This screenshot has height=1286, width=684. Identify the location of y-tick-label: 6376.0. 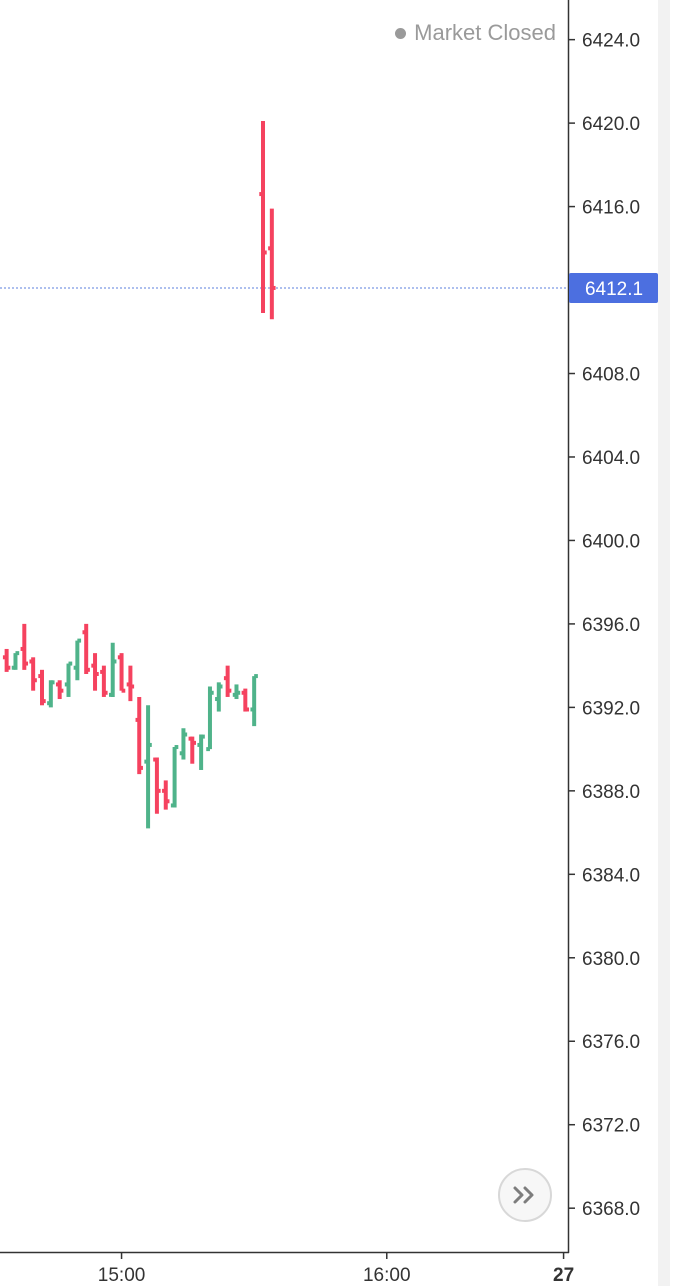
(611, 1042).